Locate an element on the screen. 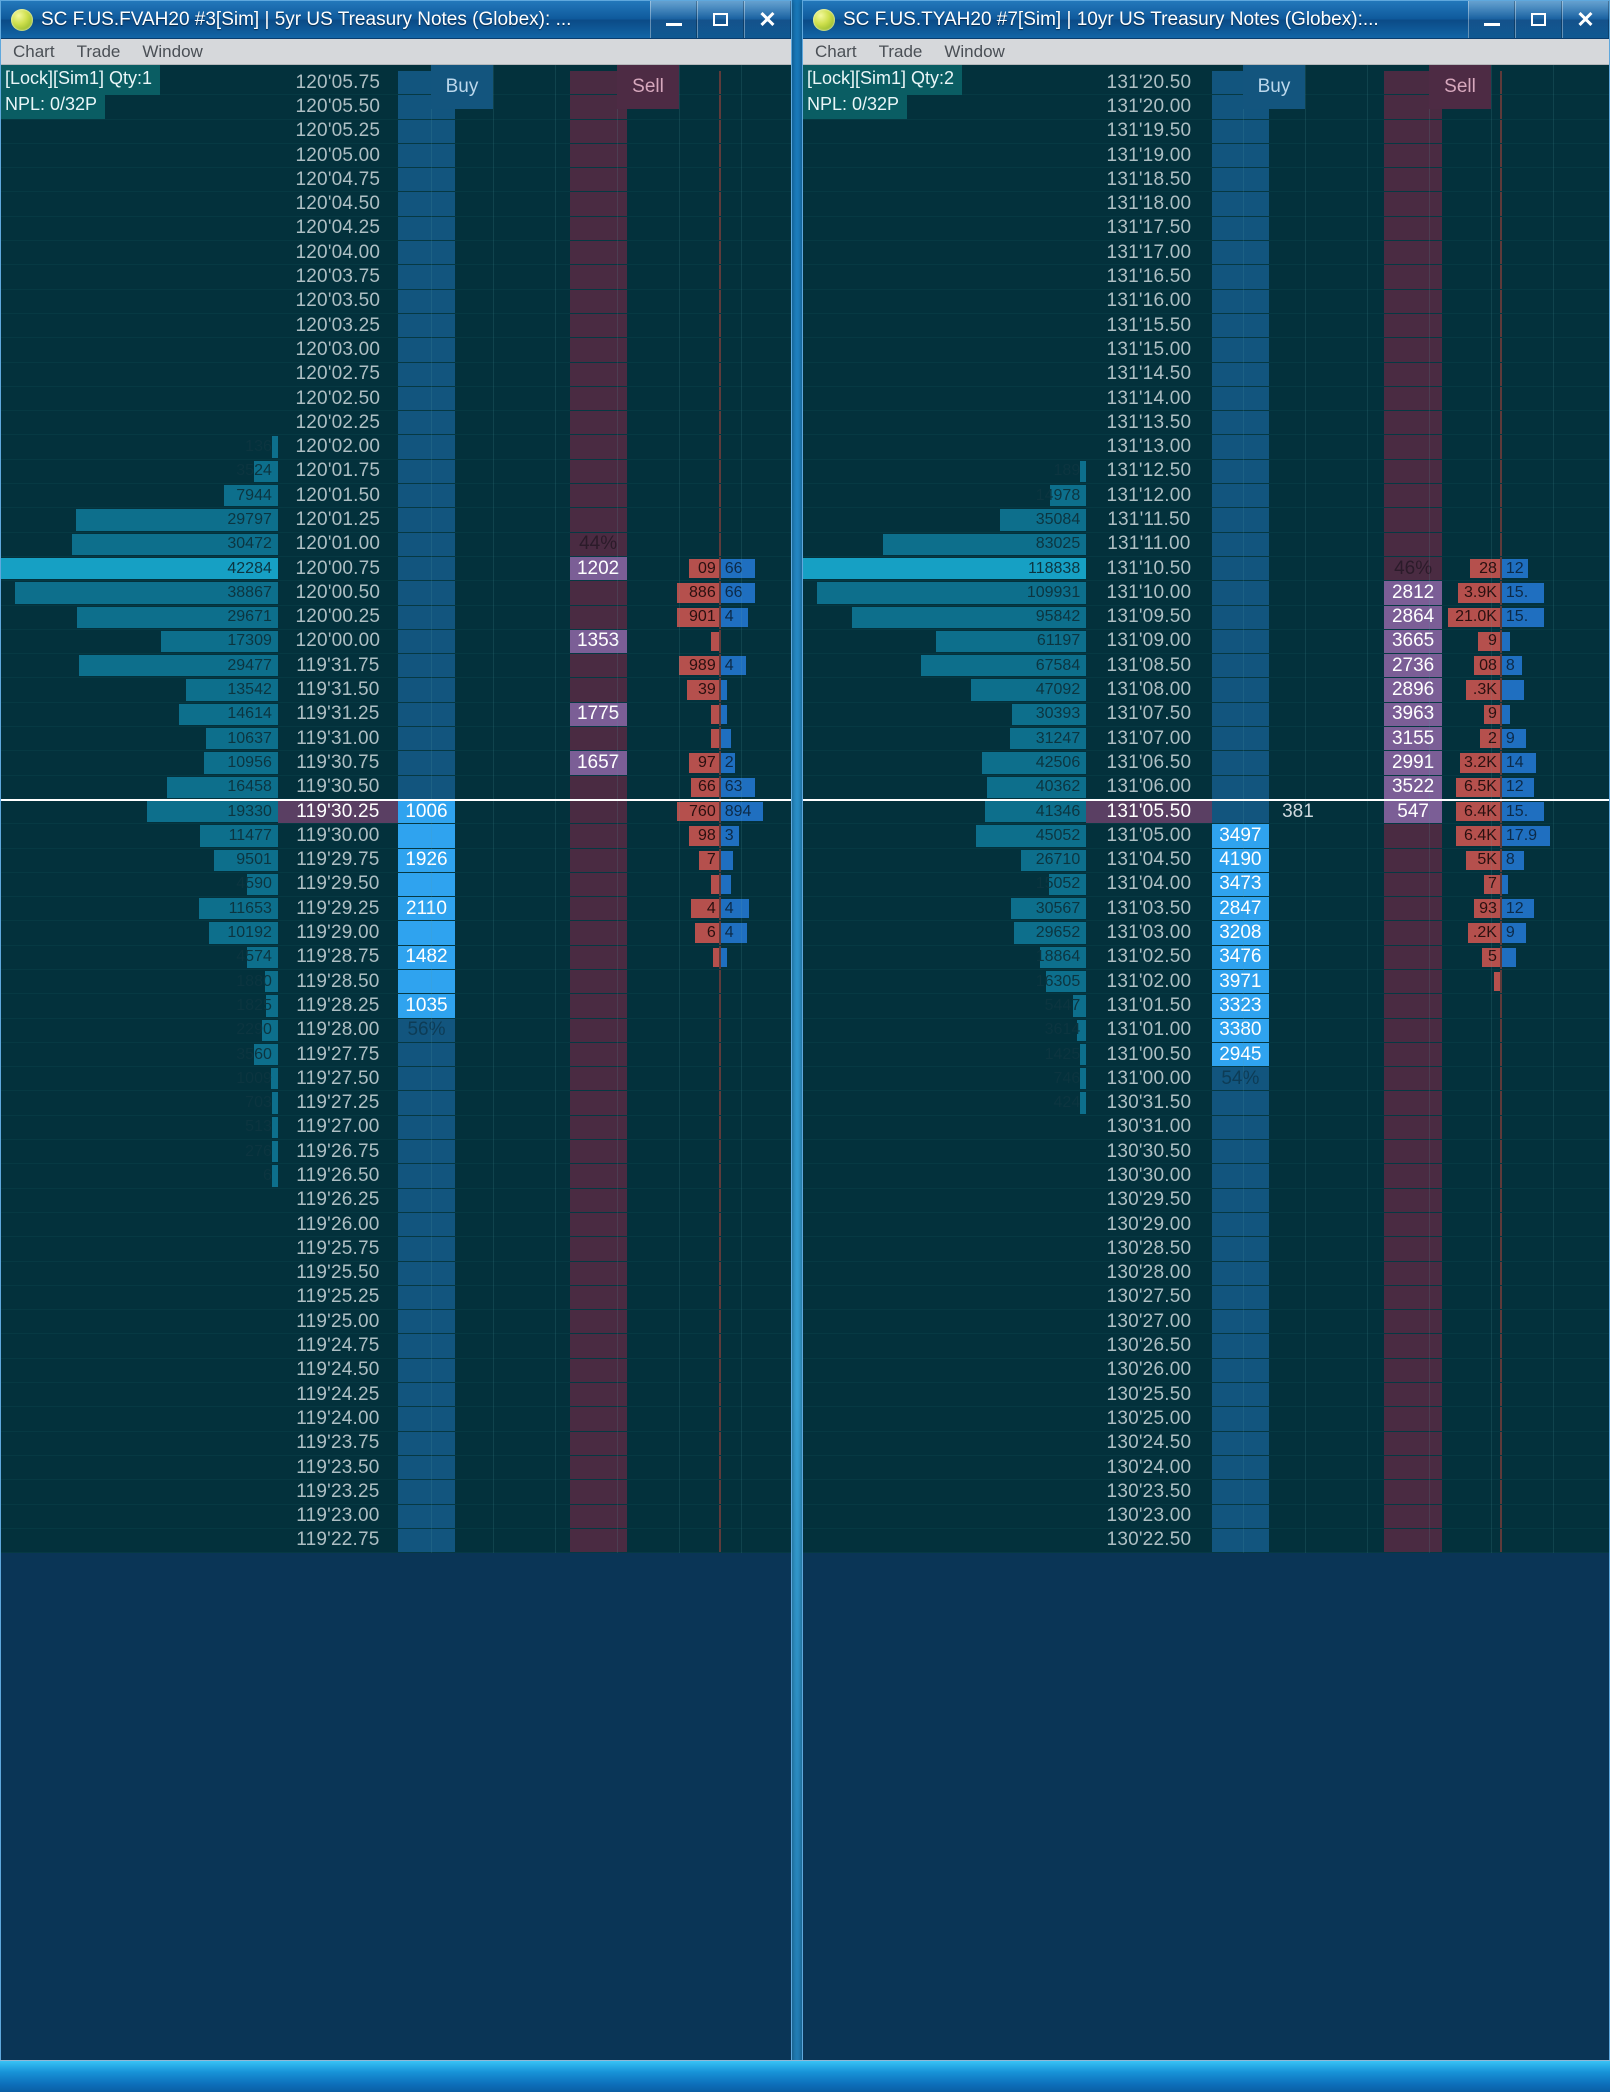  ladder-row: 29797 120'01.25 is located at coordinates (396, 520).